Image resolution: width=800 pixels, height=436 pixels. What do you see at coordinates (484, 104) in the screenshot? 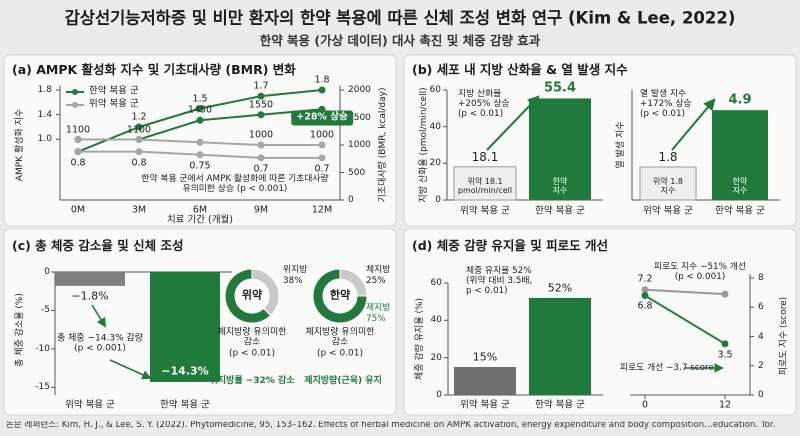
I see `annotation: 지방 산화율 +205% 상승 (p < 0.01)` at bounding box center [484, 104].